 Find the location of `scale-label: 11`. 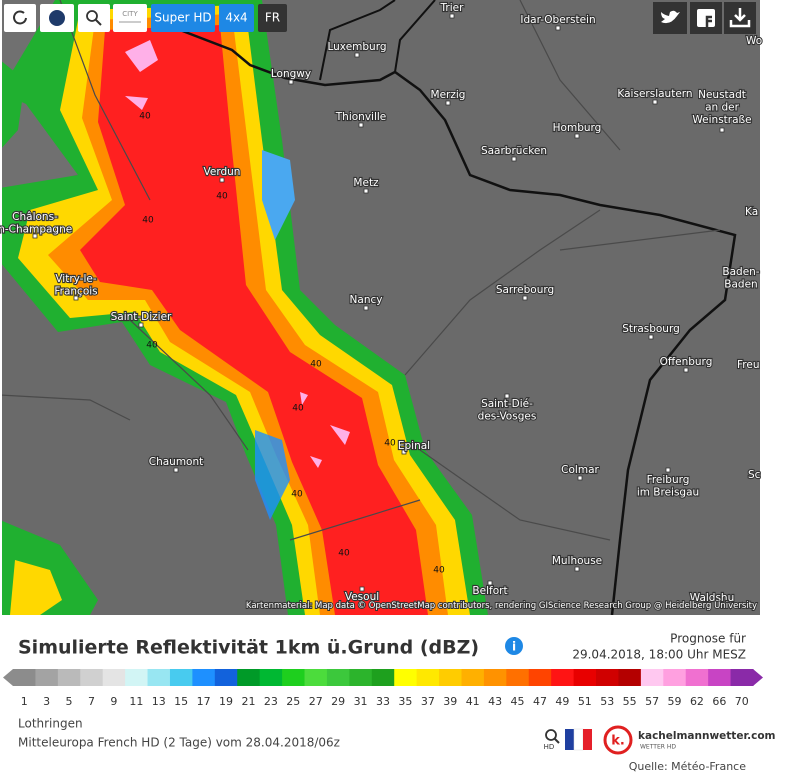

scale-label: 11 is located at coordinates (136, 701).